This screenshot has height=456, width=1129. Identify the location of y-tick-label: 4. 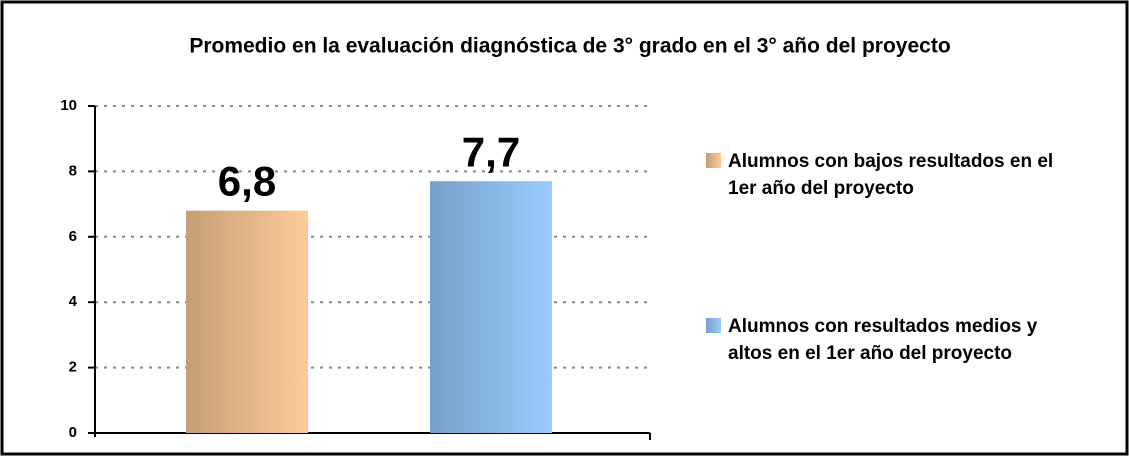
(73, 301).